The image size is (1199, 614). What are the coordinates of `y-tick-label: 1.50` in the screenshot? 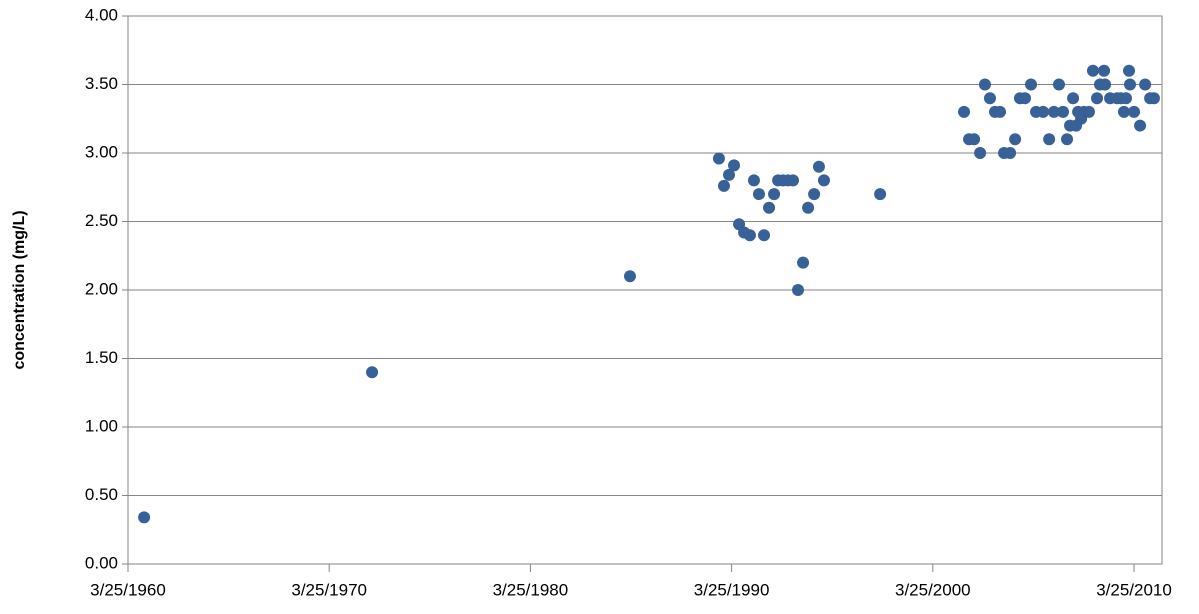 It's located at (101, 357).